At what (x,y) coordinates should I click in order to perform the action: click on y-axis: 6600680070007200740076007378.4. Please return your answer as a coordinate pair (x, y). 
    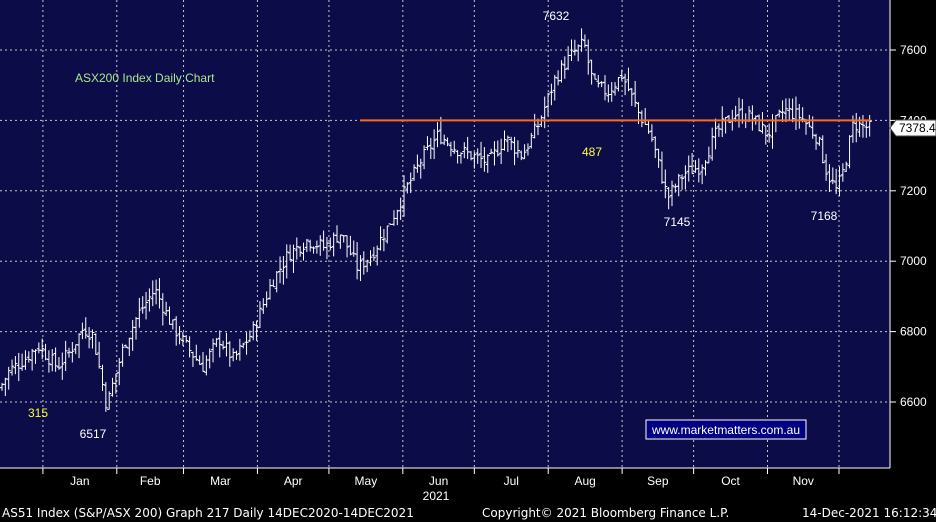
    Looking at the image, I should click on (912, 234).